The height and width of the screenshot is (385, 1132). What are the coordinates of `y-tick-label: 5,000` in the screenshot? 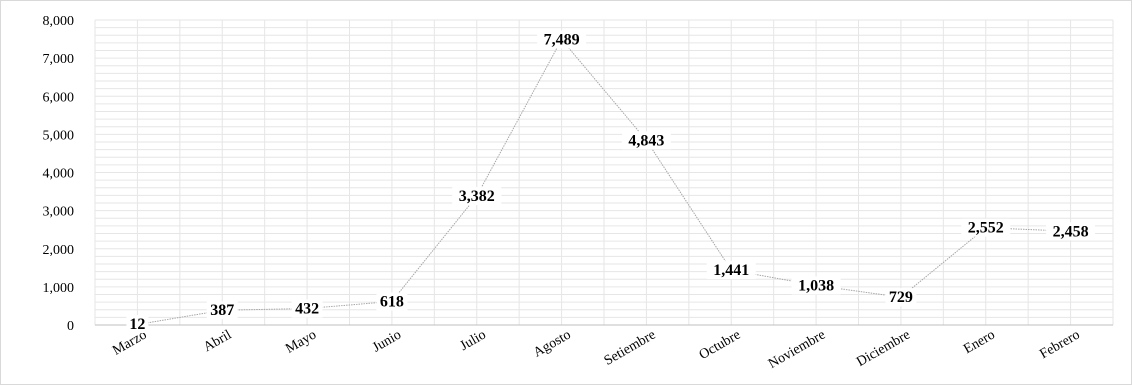 It's located at (59, 135).